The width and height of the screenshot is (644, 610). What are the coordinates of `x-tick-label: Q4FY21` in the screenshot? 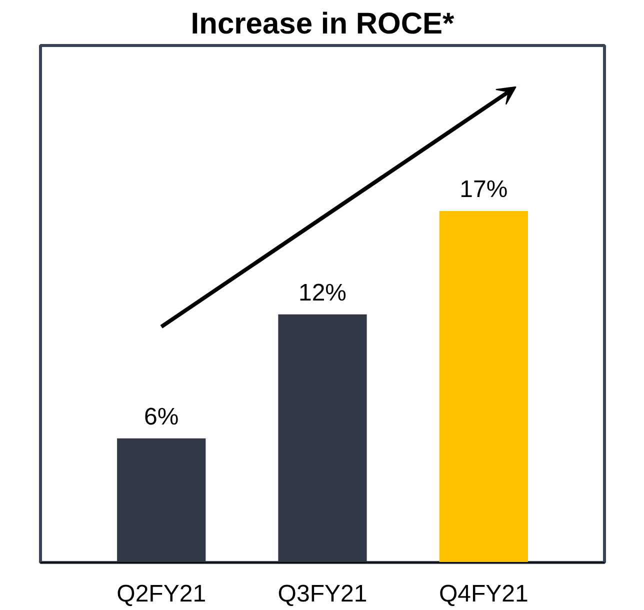 It's located at (483, 594).